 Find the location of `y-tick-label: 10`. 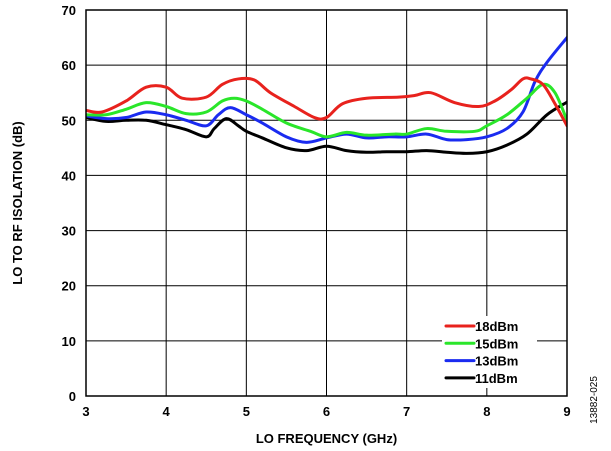

y-tick-label: 10 is located at coordinates (69, 341).